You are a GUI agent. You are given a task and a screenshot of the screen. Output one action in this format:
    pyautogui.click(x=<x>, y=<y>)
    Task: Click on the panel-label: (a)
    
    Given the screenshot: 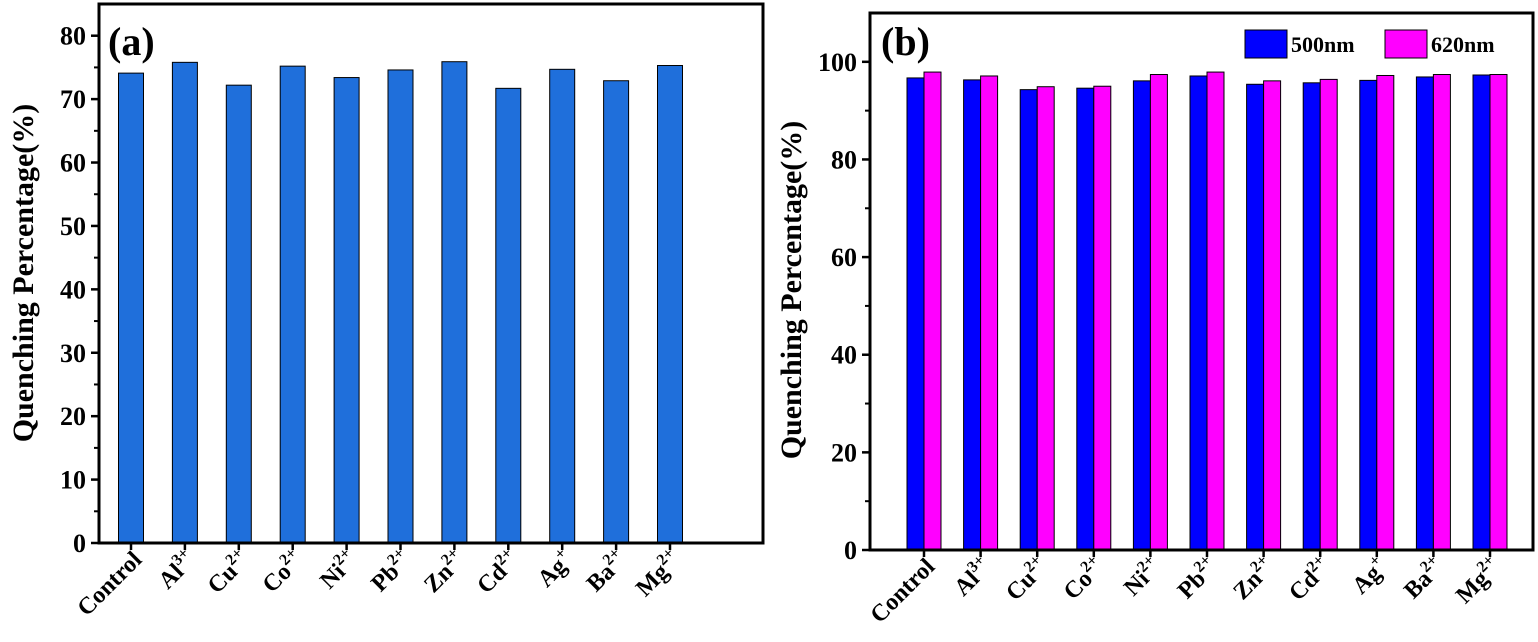 What is the action you would take?
    pyautogui.click(x=131, y=41)
    